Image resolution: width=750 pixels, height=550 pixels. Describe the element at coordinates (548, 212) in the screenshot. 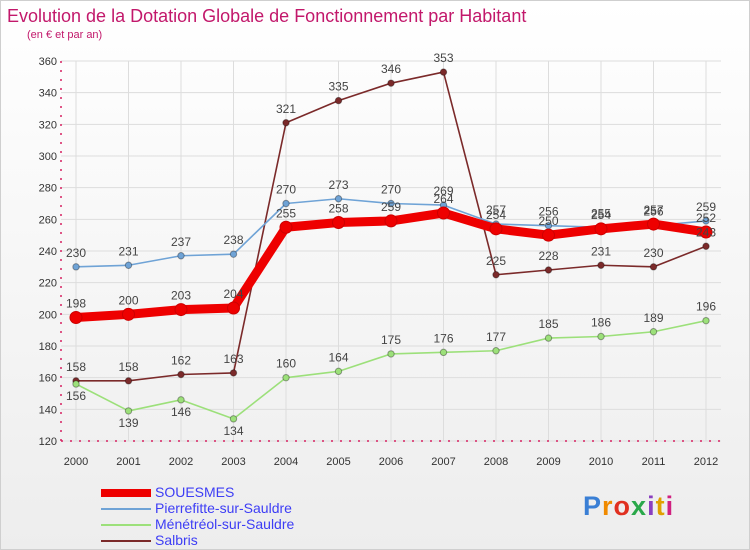

I see `data-label-pierrefitte-sur-sauldre-2009: 256` at that location.